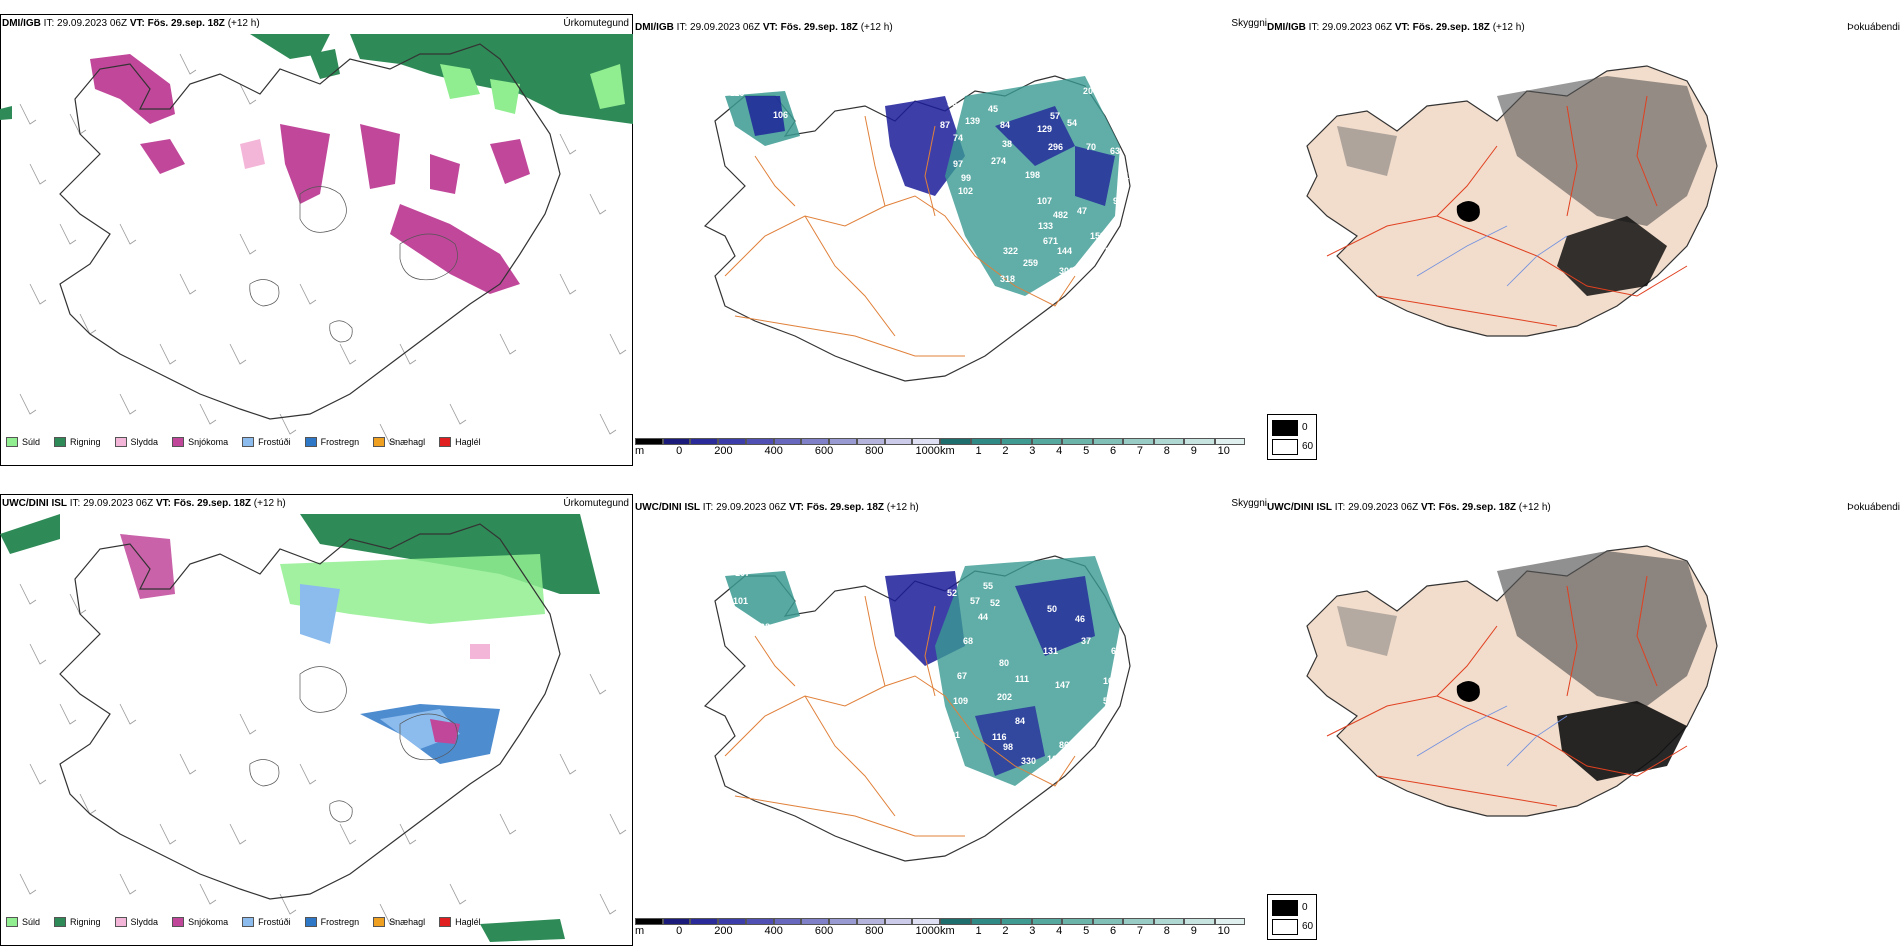 Image resolution: width=1900 pixels, height=950 pixels. Describe the element at coordinates (1468, 507) in the screenshot. I see `vt-label: VT: Fös. 29.sep. 18Z` at that location.